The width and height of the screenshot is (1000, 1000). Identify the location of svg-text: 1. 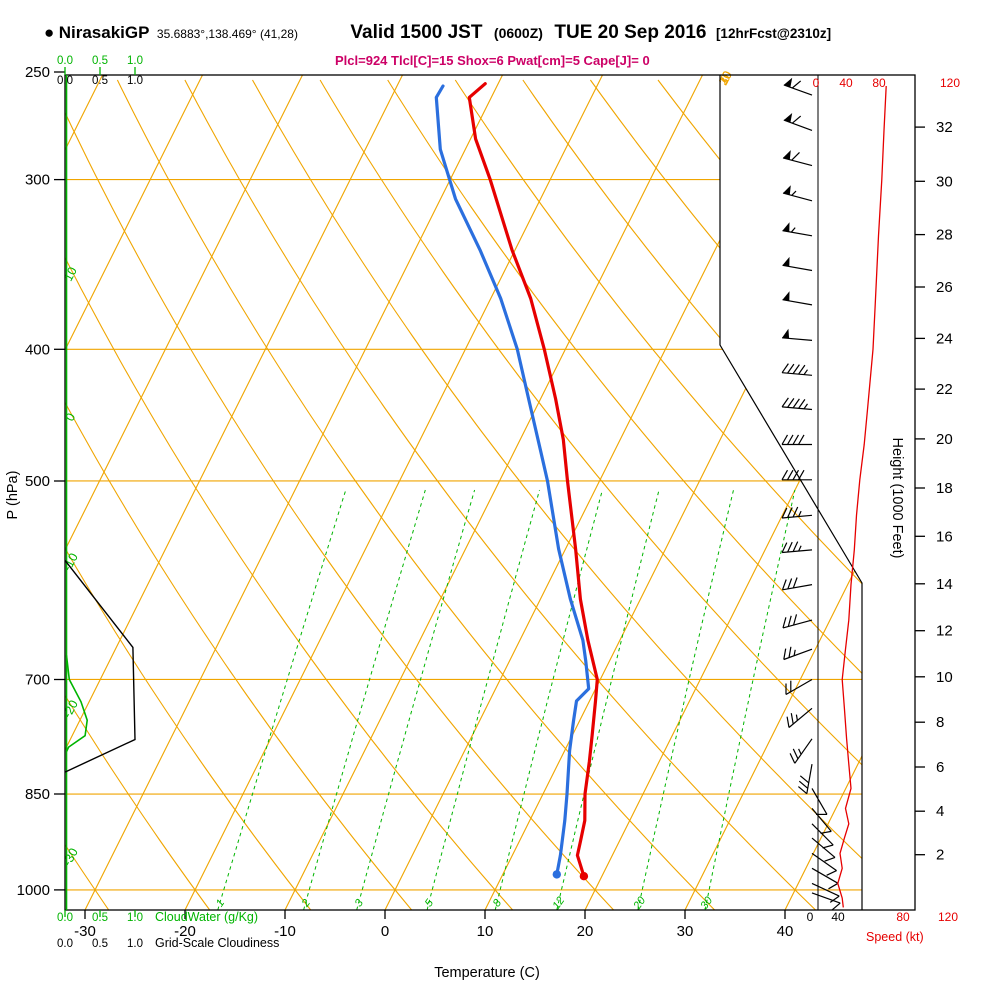
(220, 903).